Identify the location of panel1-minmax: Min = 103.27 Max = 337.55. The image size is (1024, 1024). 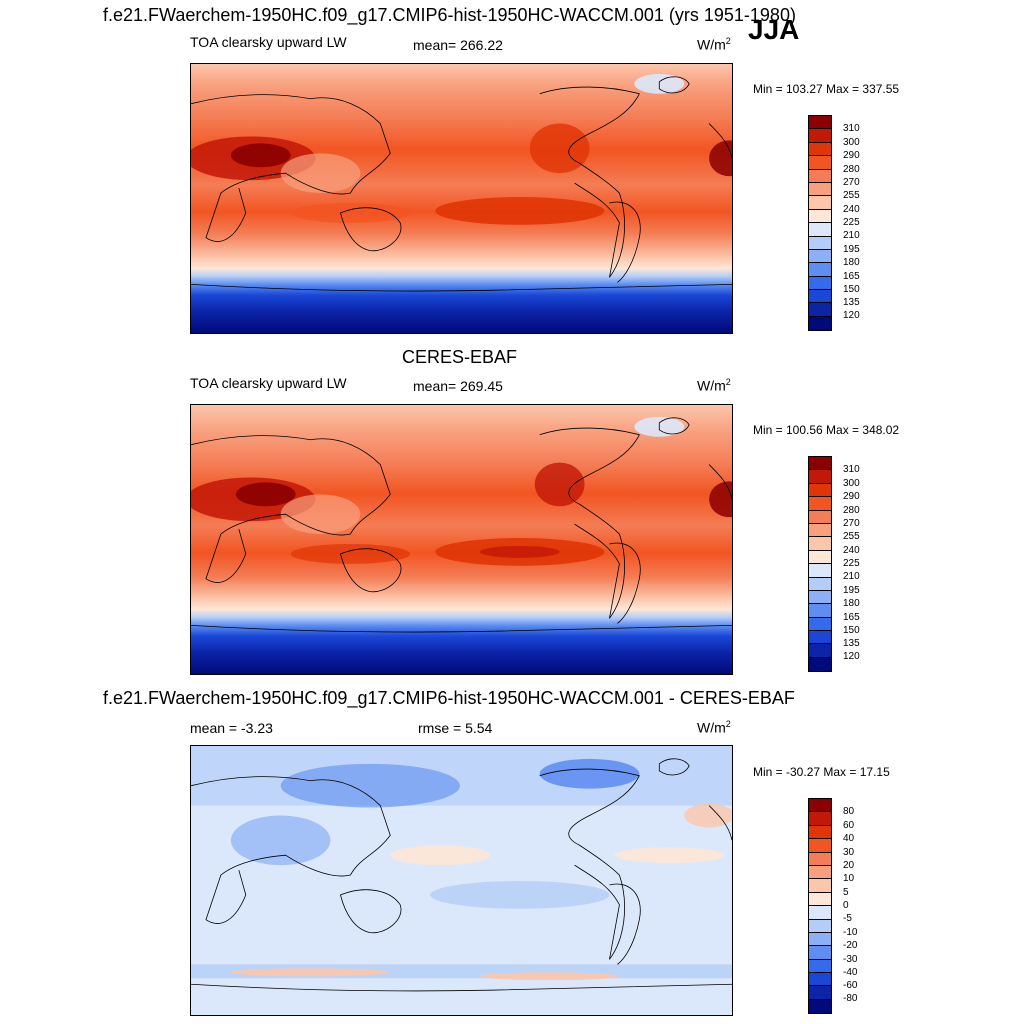
(826, 89).